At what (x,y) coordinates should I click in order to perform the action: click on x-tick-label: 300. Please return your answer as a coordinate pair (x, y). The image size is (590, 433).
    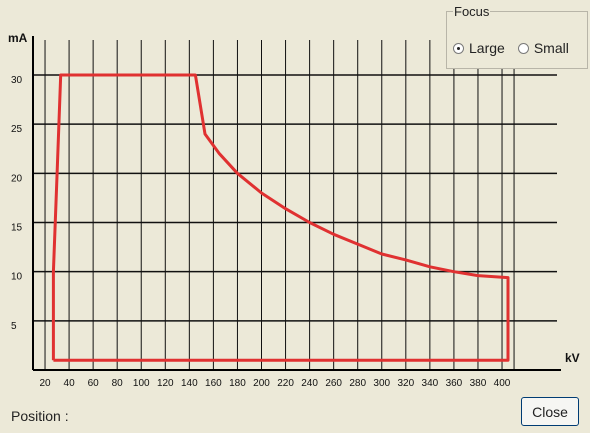
    Looking at the image, I should click on (381, 383).